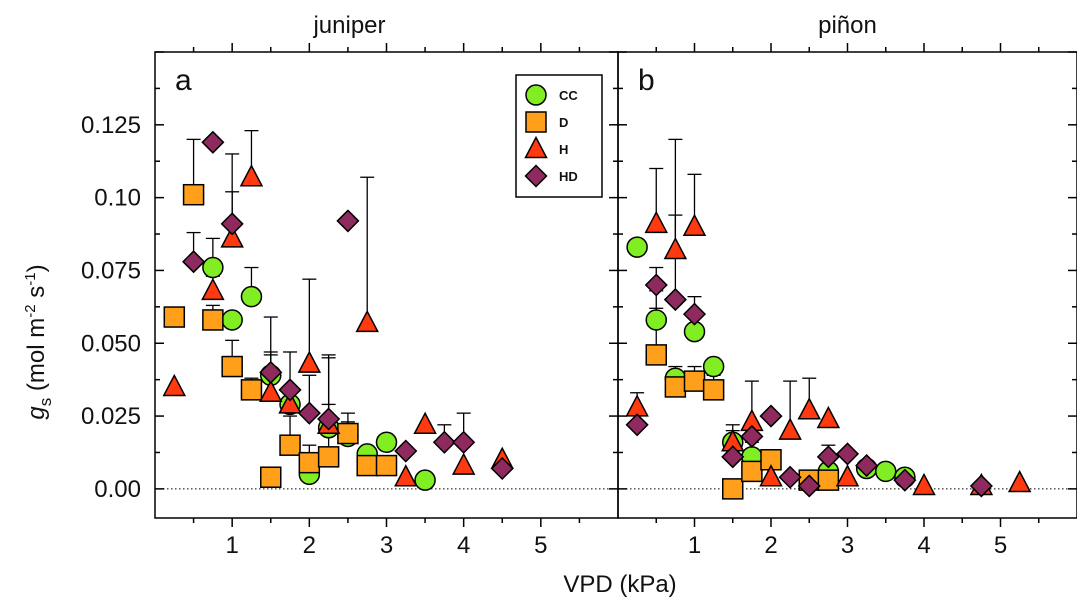 The height and width of the screenshot is (607, 1077). What do you see at coordinates (563, 149) in the screenshot?
I see `legend-label-h: H` at bounding box center [563, 149].